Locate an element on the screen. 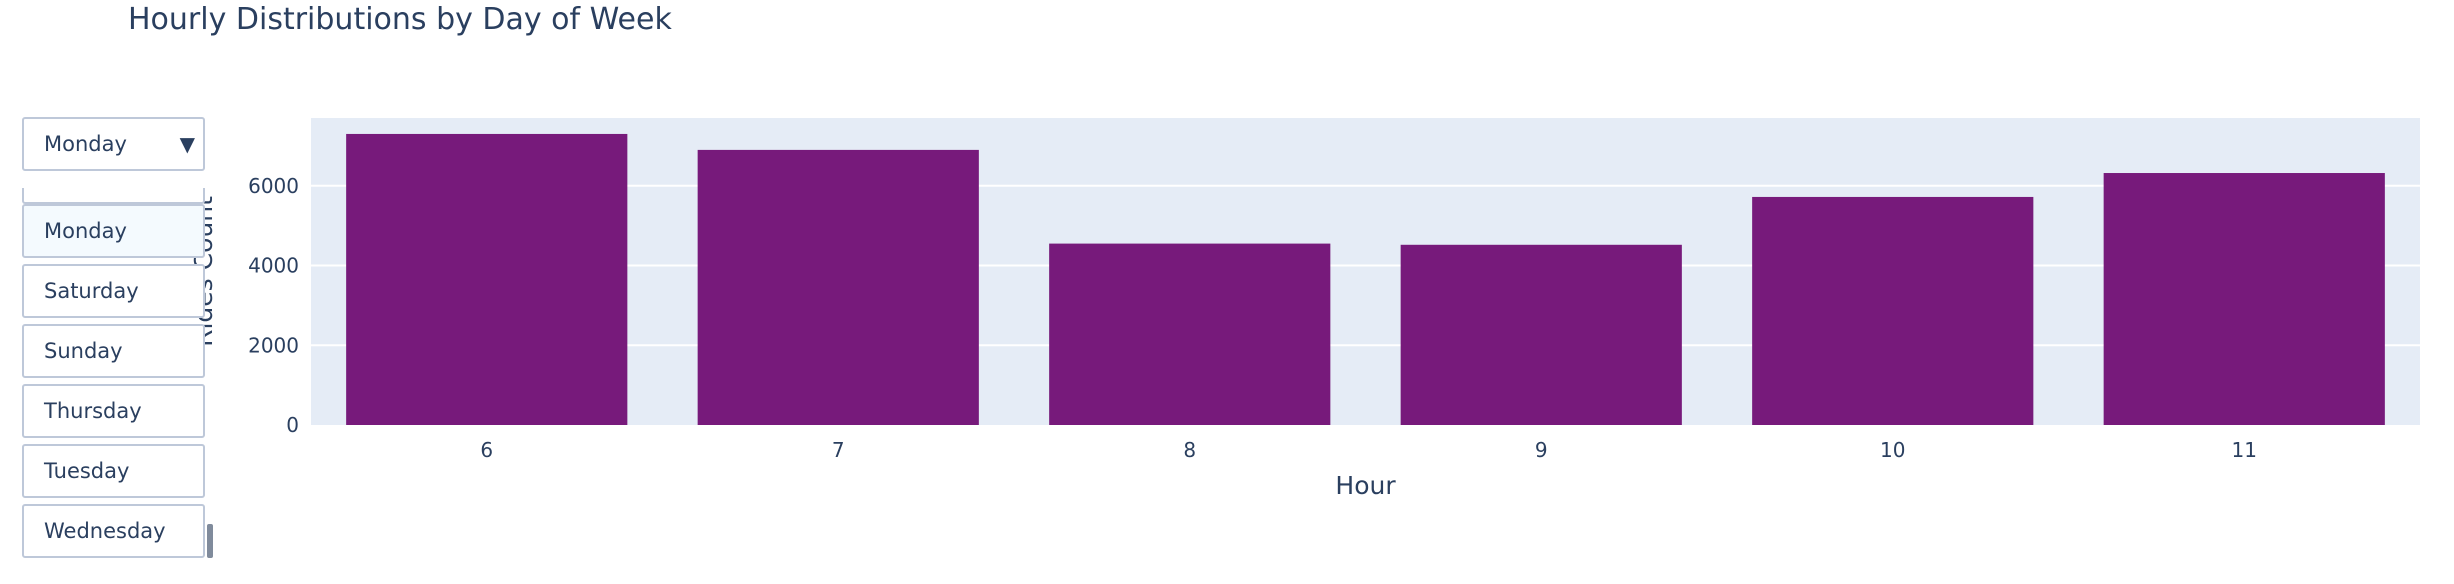  y-tick-labels: 0 2000 4000 6000 is located at coordinates (273, 305).